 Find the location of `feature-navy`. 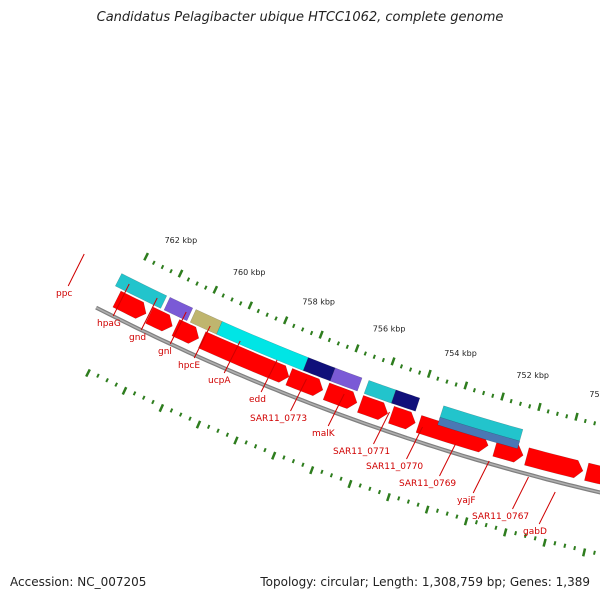

feature-navy is located at coordinates (406, 400).